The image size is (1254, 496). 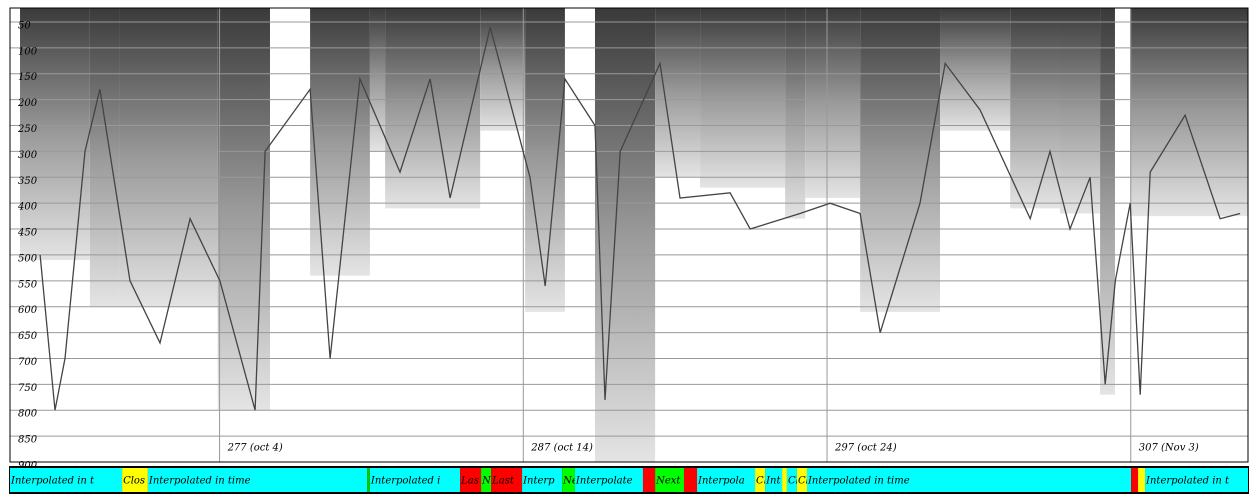 I want to click on y-tick-label: 50, so click(x=24, y=25).